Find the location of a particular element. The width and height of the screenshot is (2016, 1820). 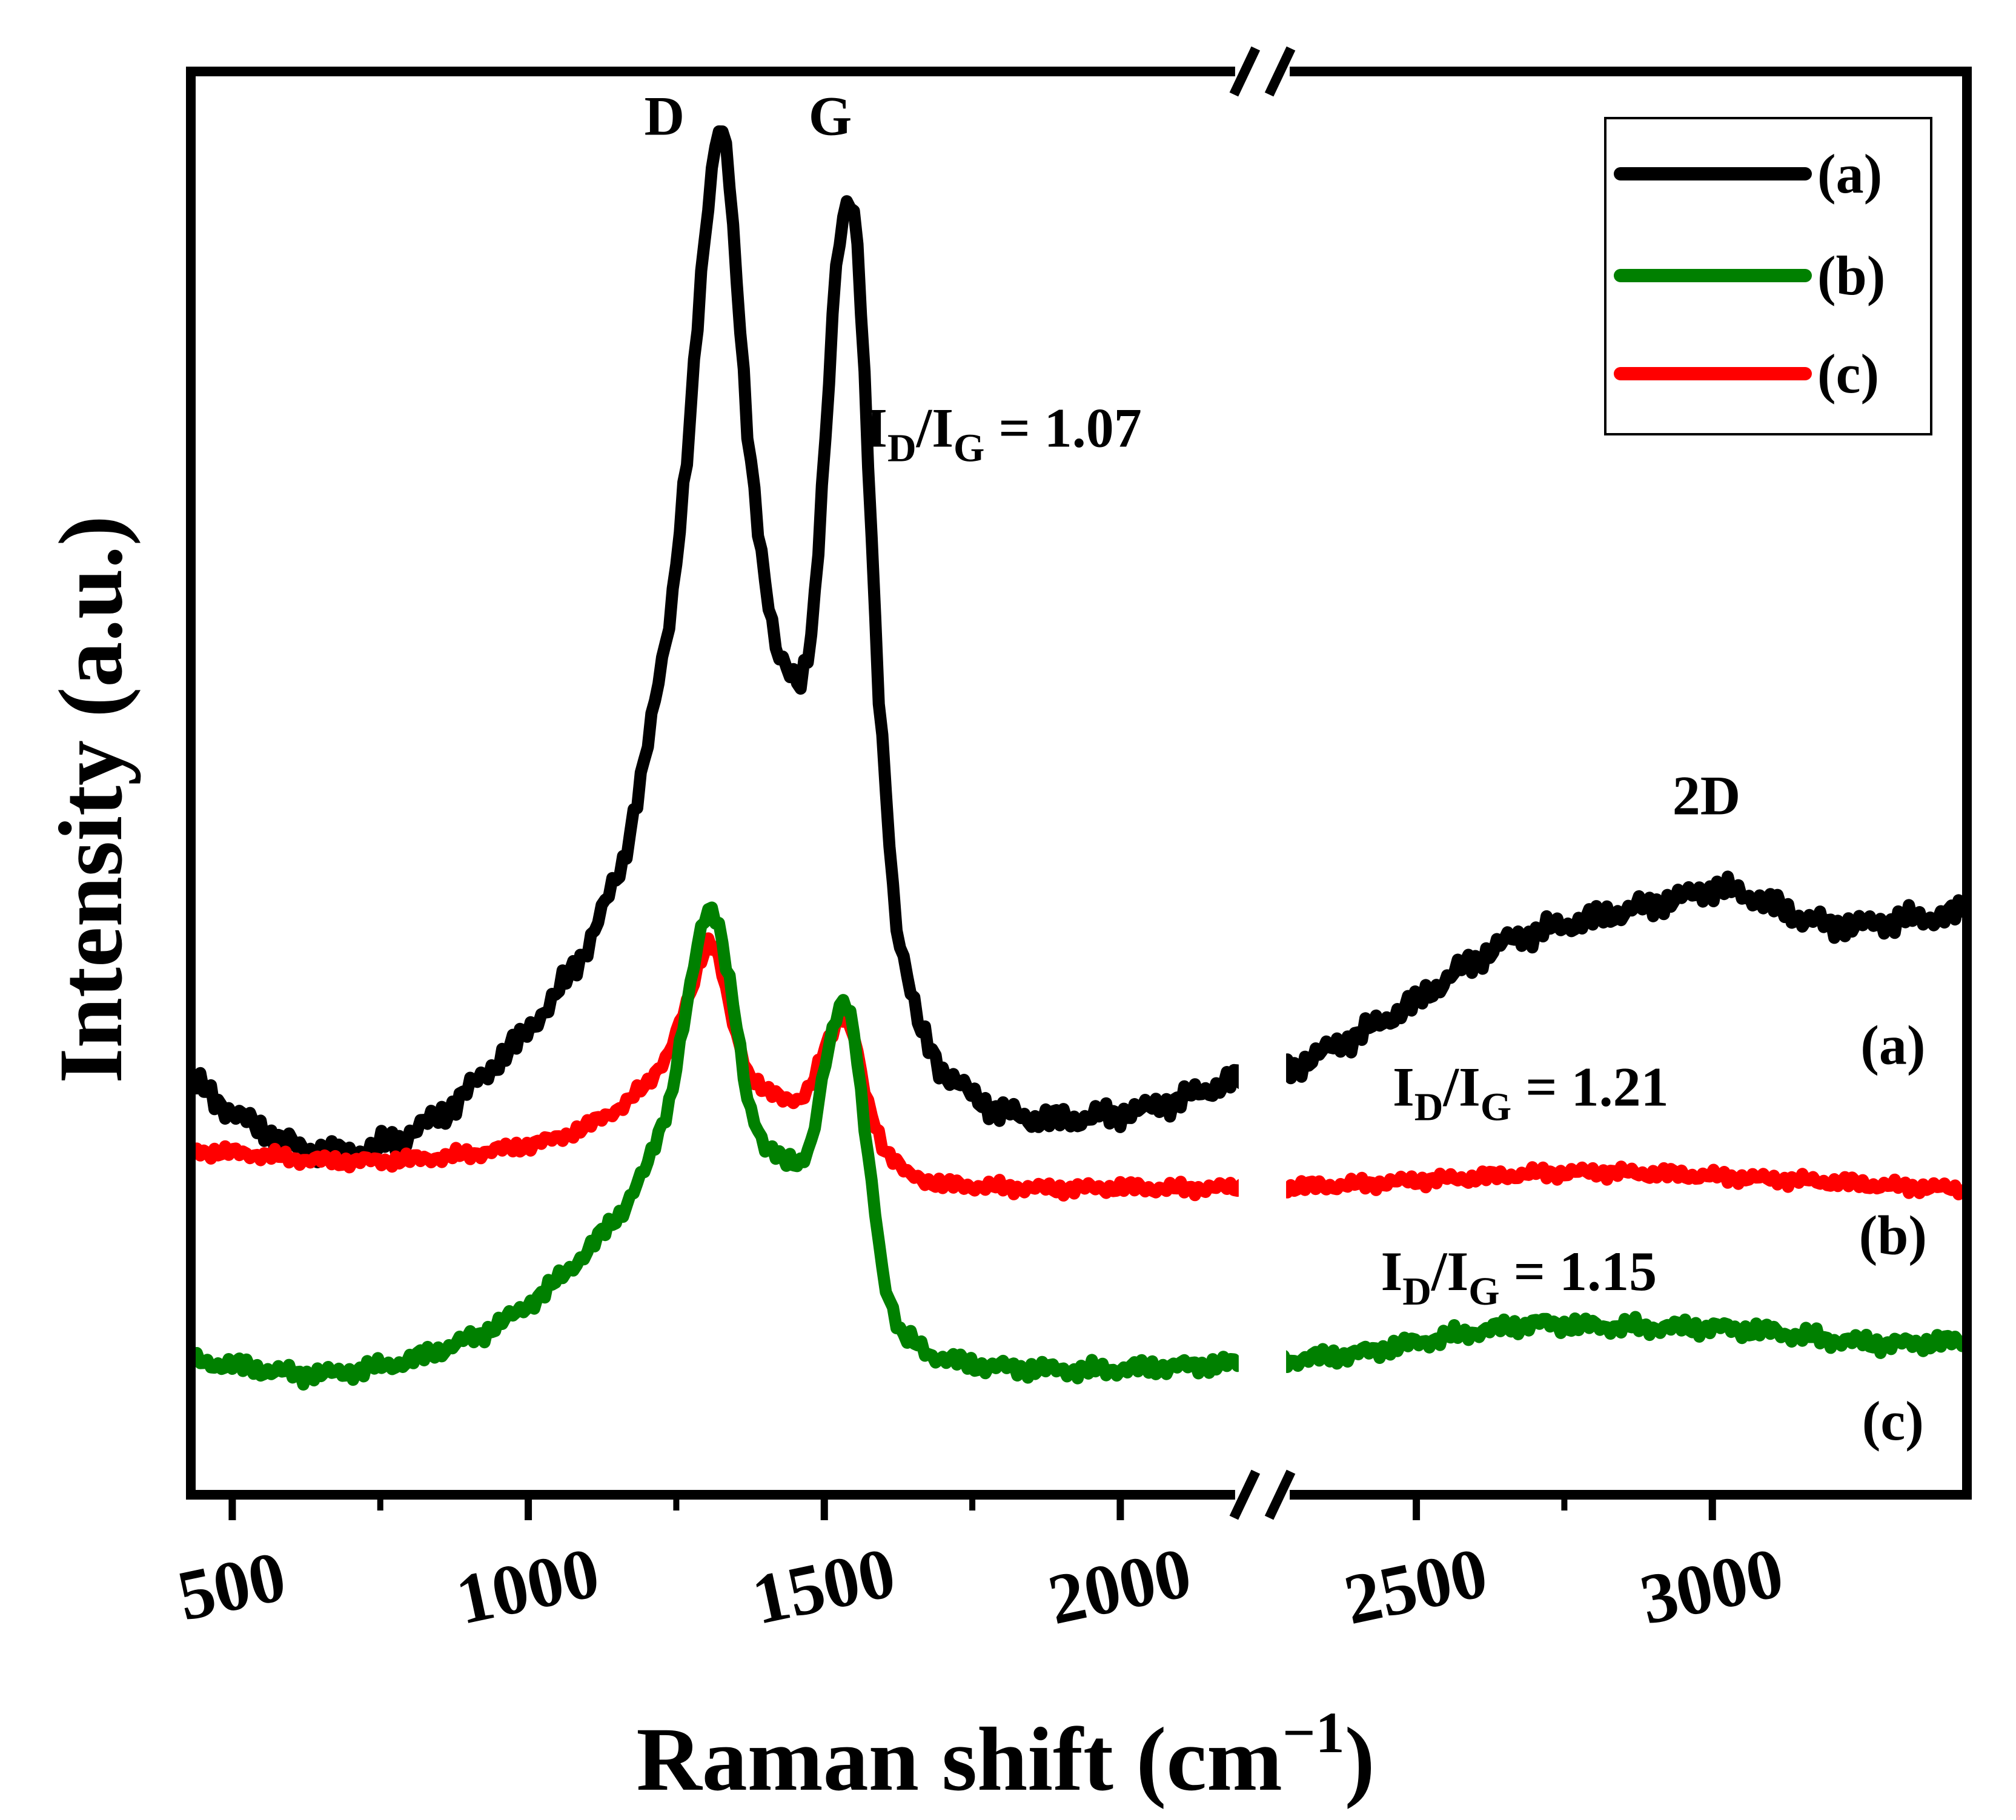

x-tick-label: 3000 is located at coordinates (1712, 1586).